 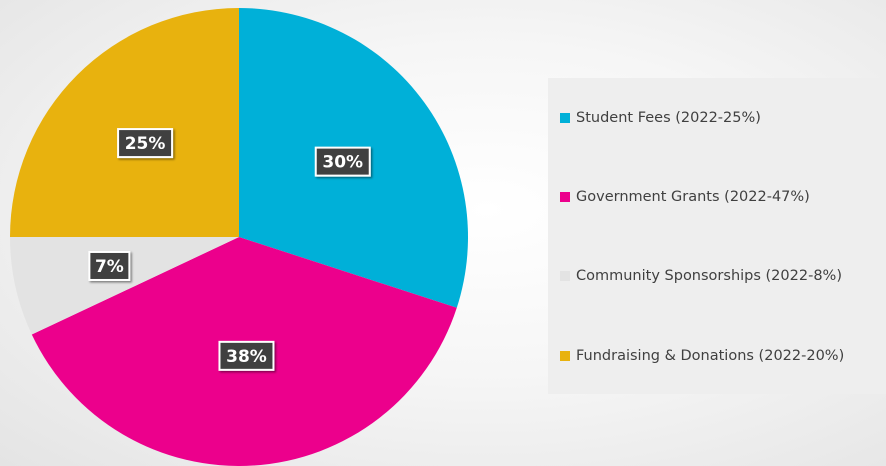 What do you see at coordinates (124, 286) in the screenshot?
I see `slice-community-sponsorships` at bounding box center [124, 286].